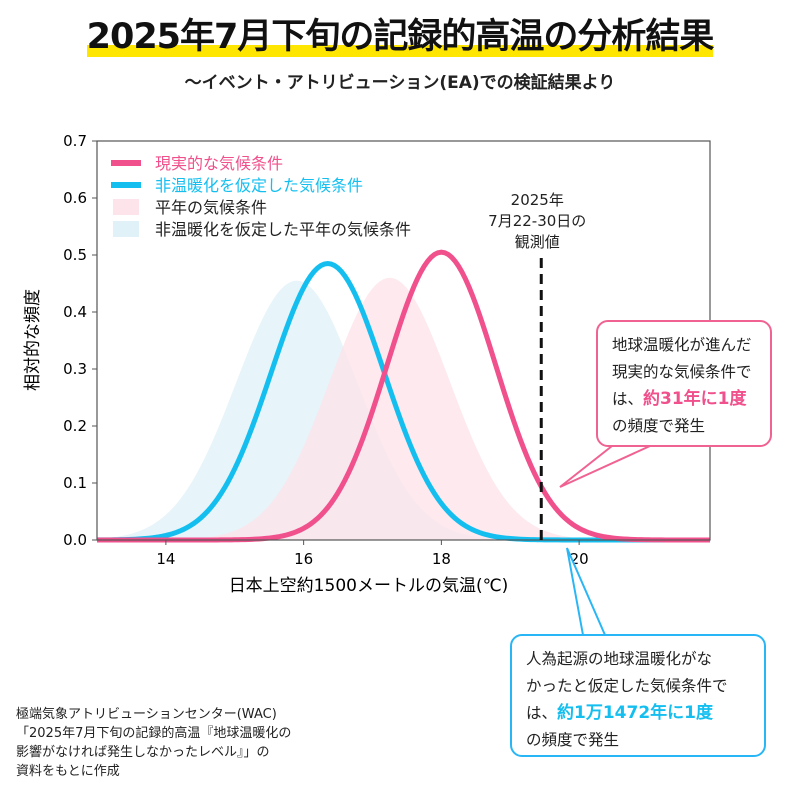  What do you see at coordinates (635, 713) in the screenshot?
I see `callout-highlight: 約1万1472年に1度` at bounding box center [635, 713].